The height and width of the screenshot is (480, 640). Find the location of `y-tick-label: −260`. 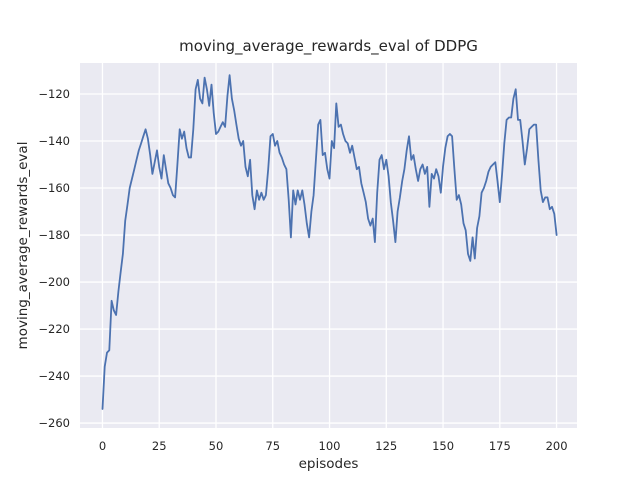

y-tick-label: −260 is located at coordinates (54, 423).